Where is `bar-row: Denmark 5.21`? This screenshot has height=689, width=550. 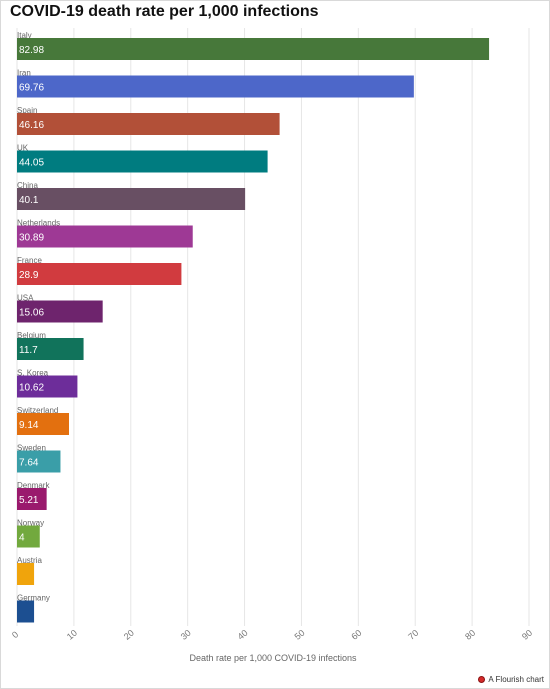 bar-row: Denmark 5.21 is located at coordinates (33, 495).